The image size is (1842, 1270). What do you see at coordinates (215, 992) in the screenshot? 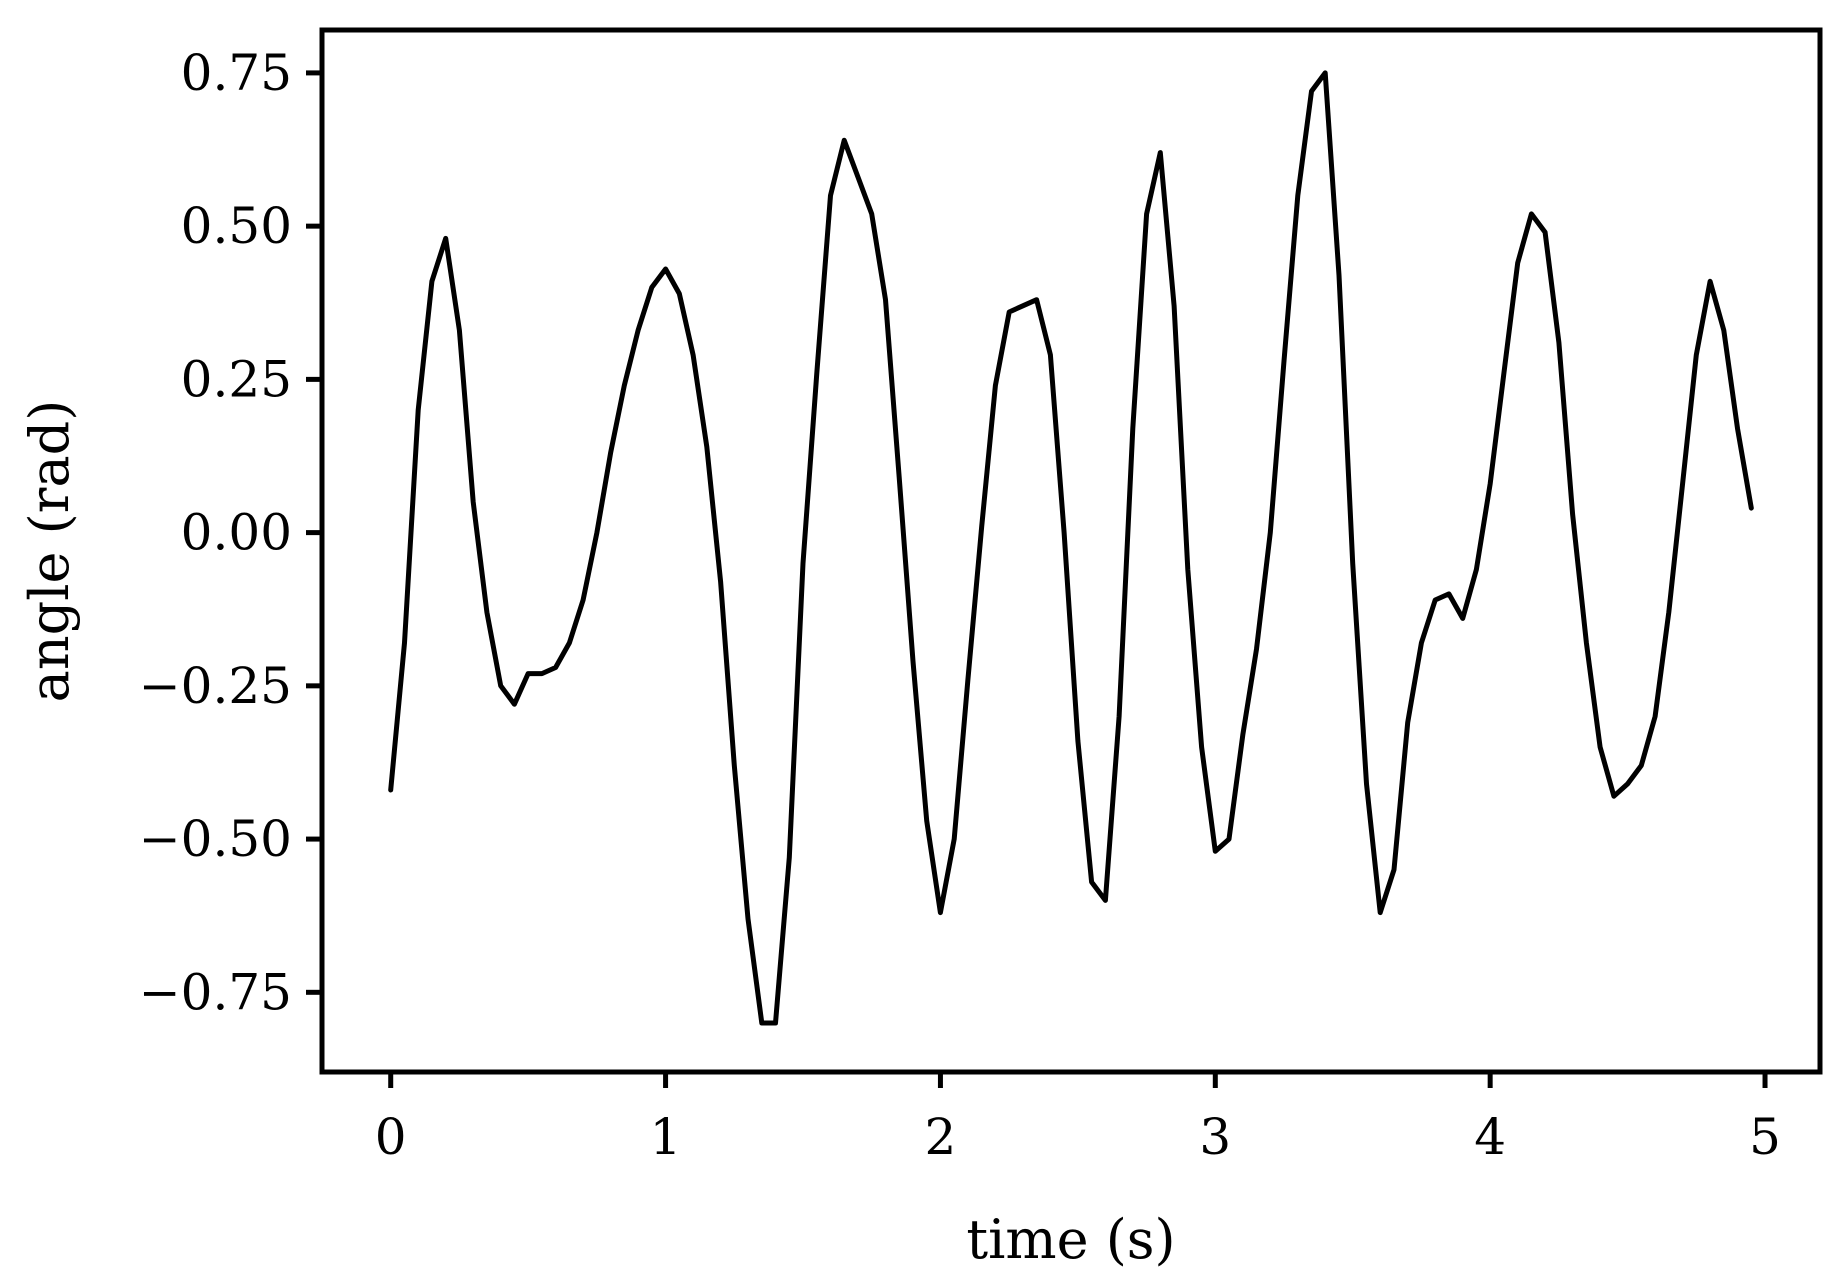
I see `y-tick-label: −0.75` at bounding box center [215, 992].